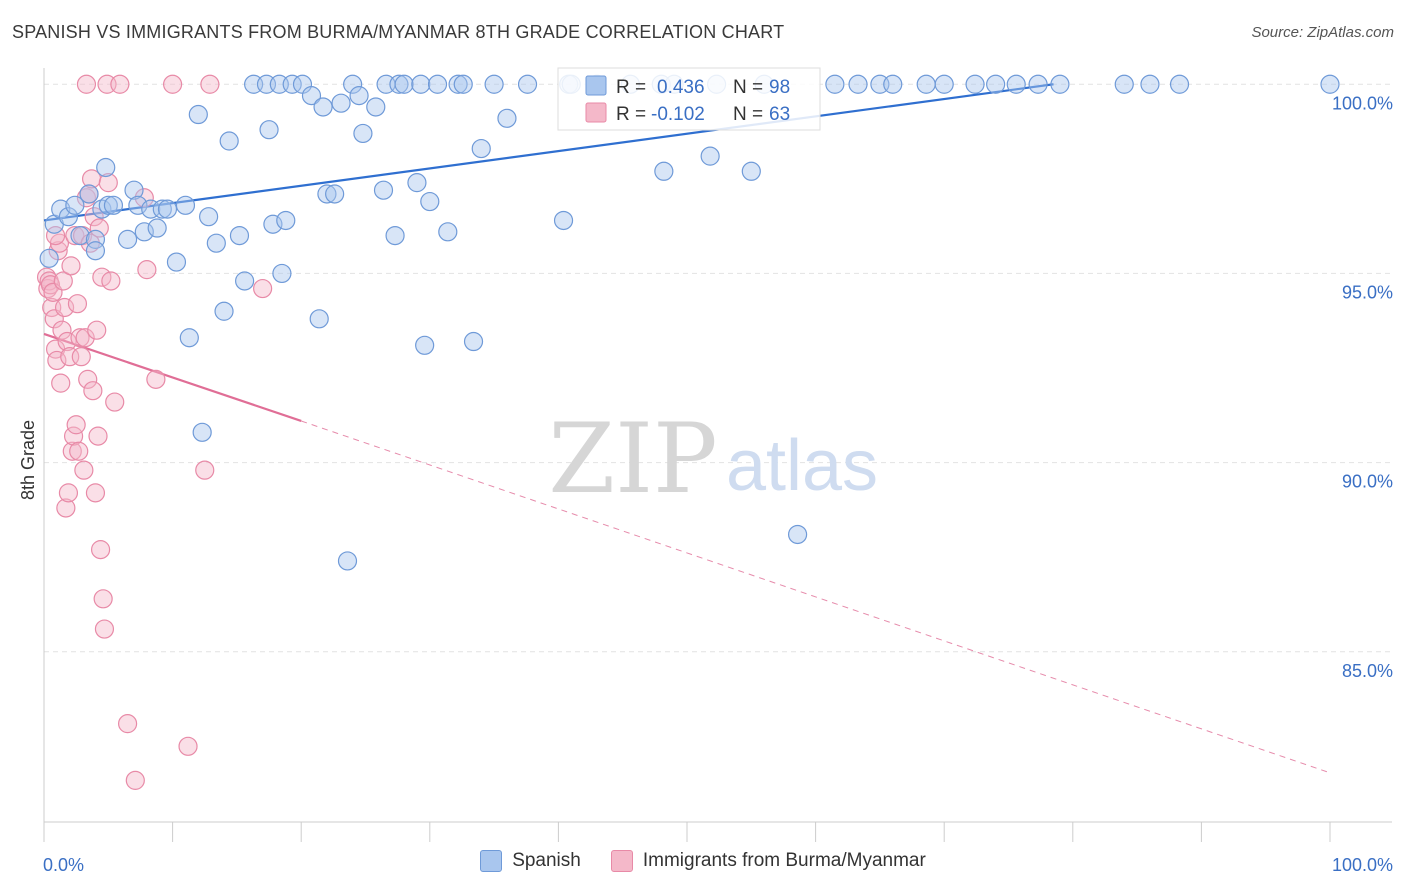 The height and width of the screenshot is (892, 1406). What do you see at coordinates (802, 466) in the screenshot?
I see `watermark-atlas: atlas` at bounding box center [802, 466].